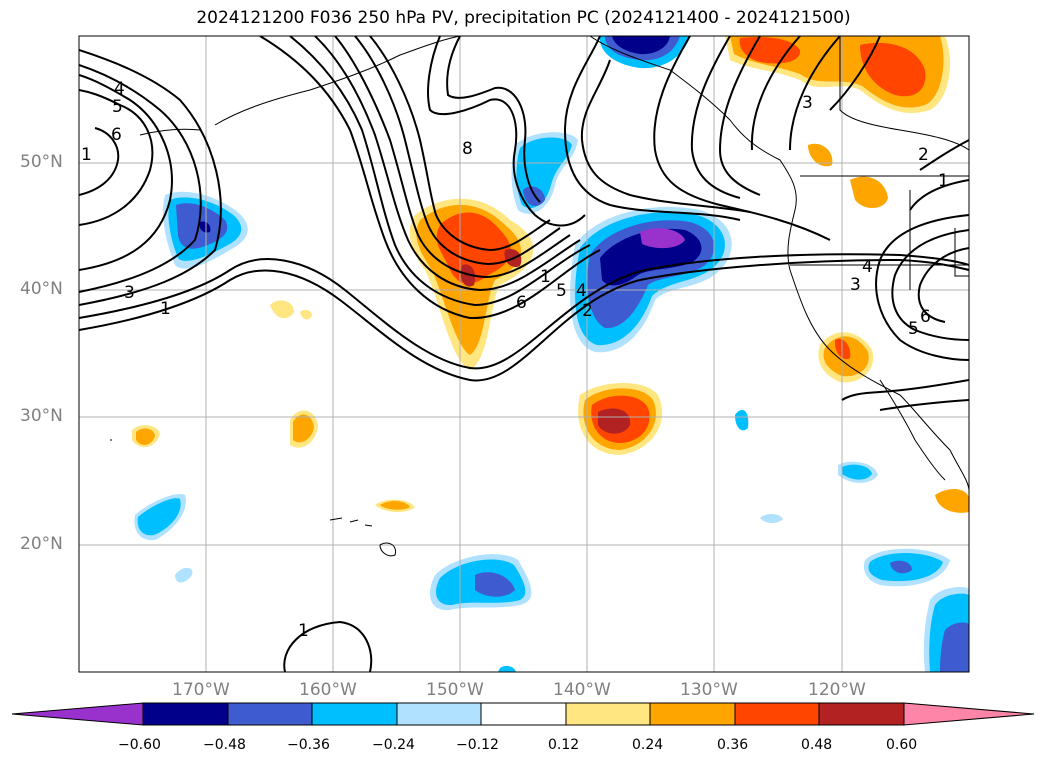 The image size is (1047, 765). I want to click on lat-label-40: 40°N, so click(41, 289).